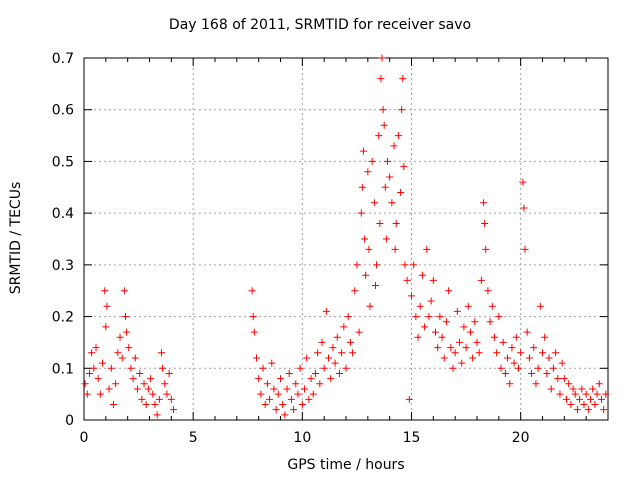 The height and width of the screenshot is (480, 640). I want to click on y-tick-label: 0.2, so click(63, 318).